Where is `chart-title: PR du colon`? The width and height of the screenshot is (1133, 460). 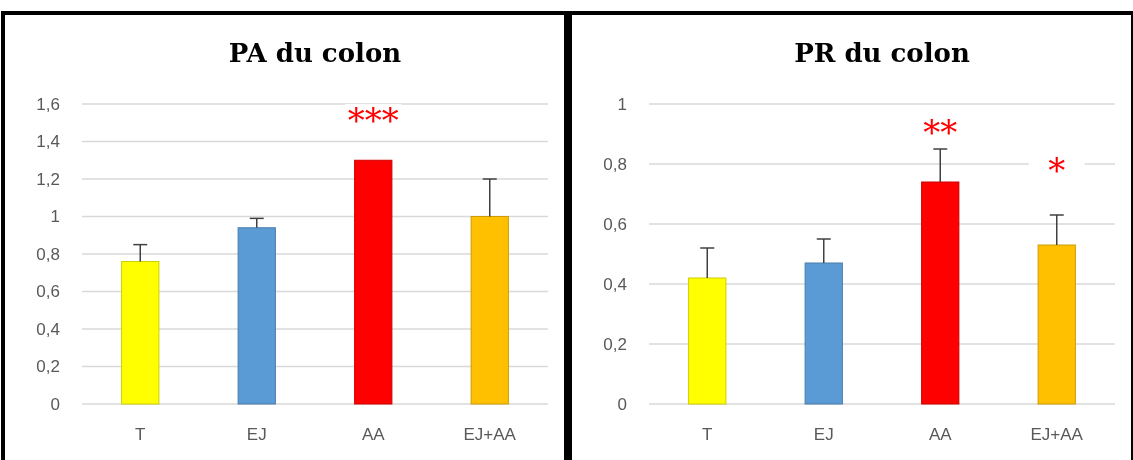 chart-title: PR du colon is located at coordinates (882, 53).